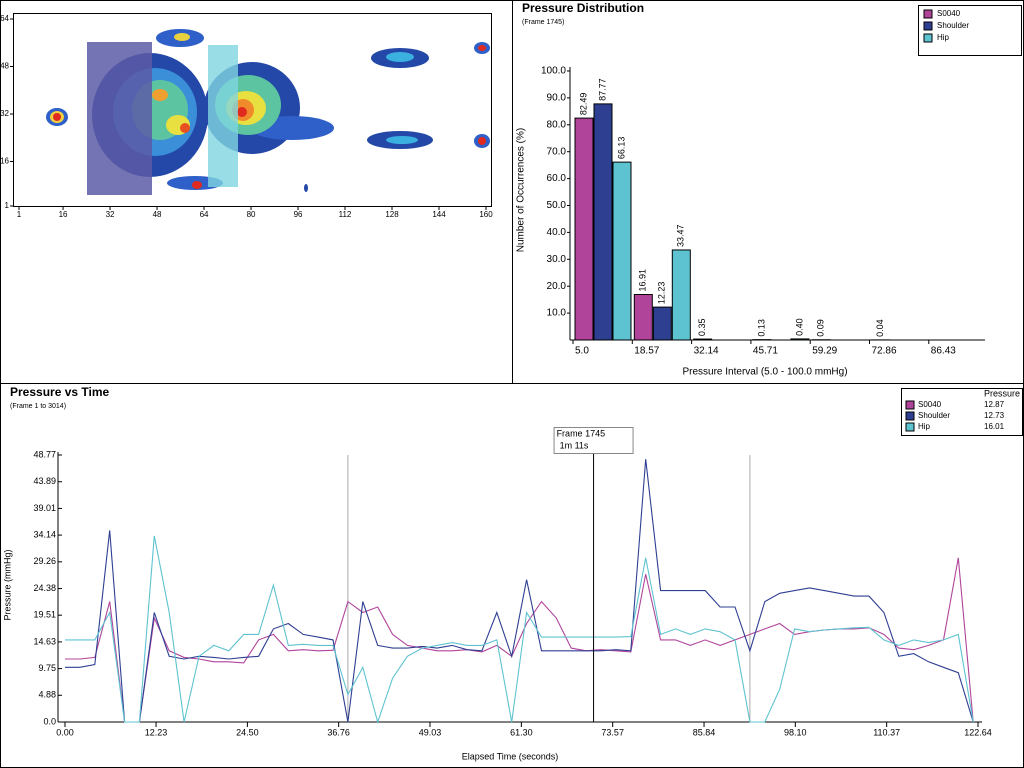 The width and height of the screenshot is (1024, 768). Describe the element at coordinates (557, 178) in the screenshot. I see `y-tick-label: 60.0` at that location.